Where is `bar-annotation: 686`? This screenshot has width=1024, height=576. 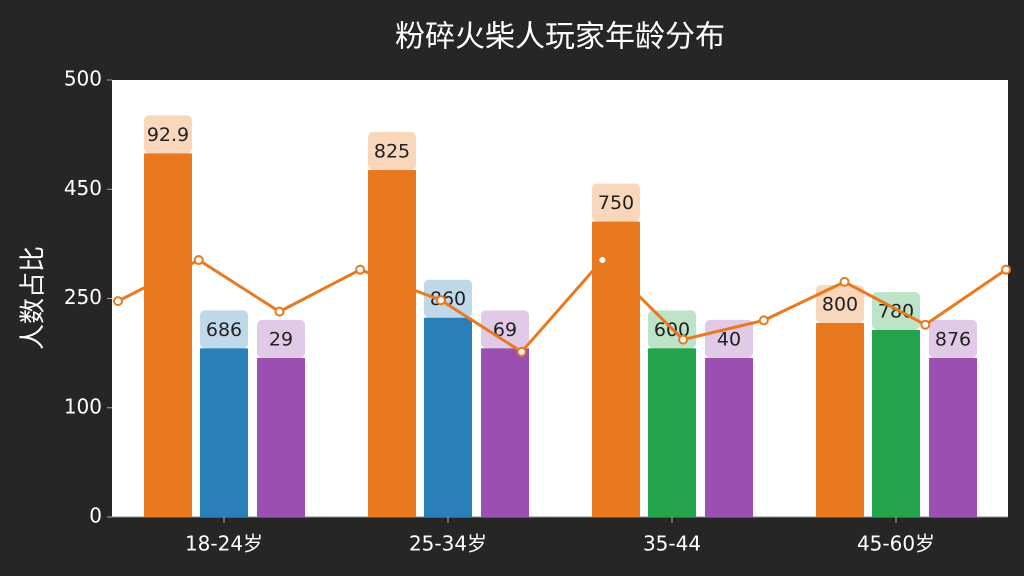 bar-annotation: 686 is located at coordinates (224, 330).